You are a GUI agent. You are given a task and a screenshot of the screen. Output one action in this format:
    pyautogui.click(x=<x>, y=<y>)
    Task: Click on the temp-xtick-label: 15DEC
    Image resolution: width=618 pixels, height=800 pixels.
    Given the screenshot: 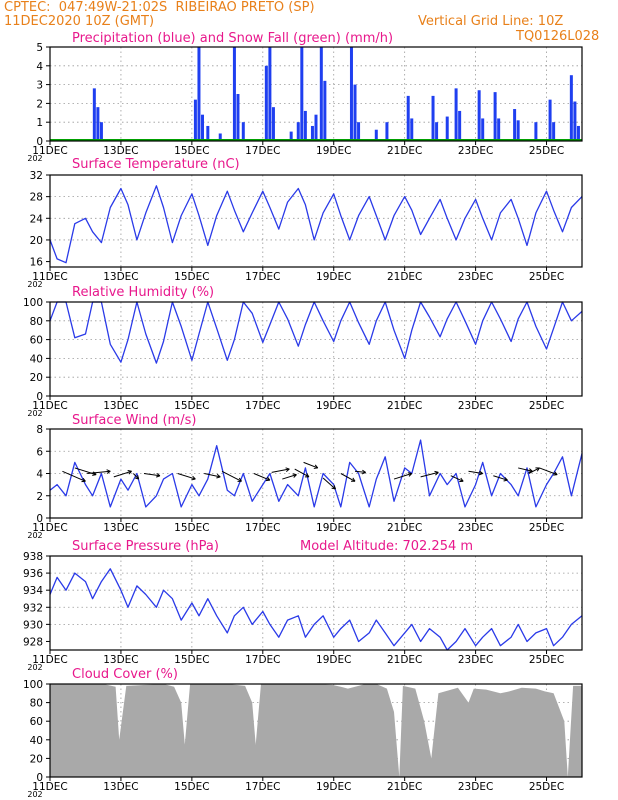 What is the action you would take?
    pyautogui.click(x=191, y=277)
    